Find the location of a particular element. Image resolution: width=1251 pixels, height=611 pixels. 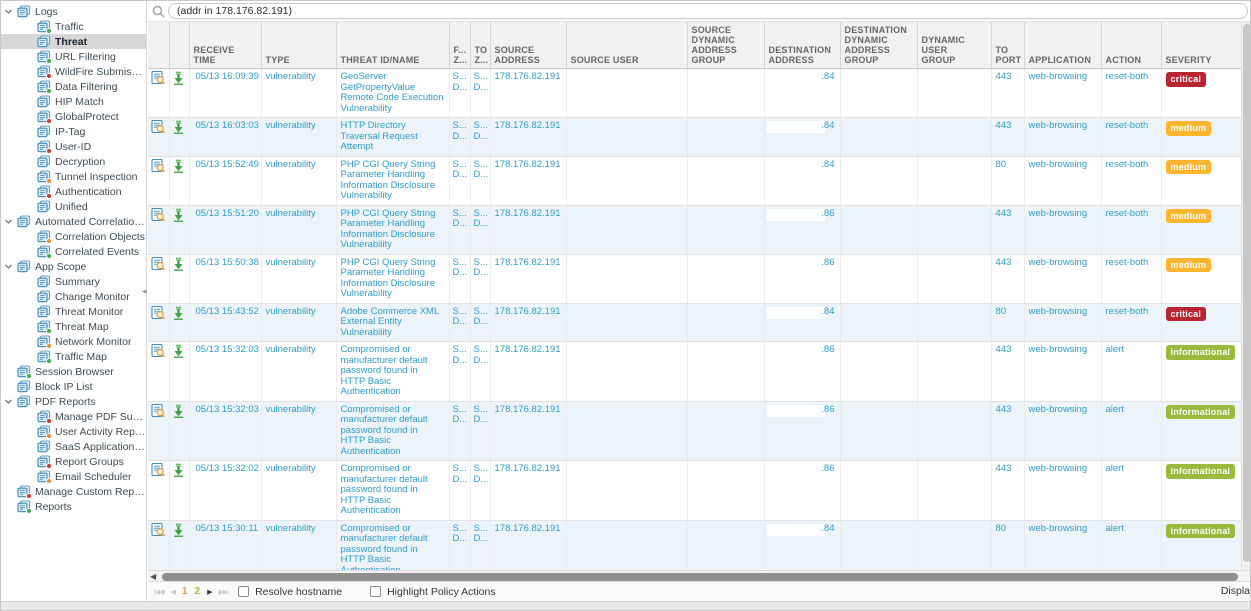

sidebar-item-manage-pdf-summary: Manage PDF Summary is located at coordinates (73, 416).